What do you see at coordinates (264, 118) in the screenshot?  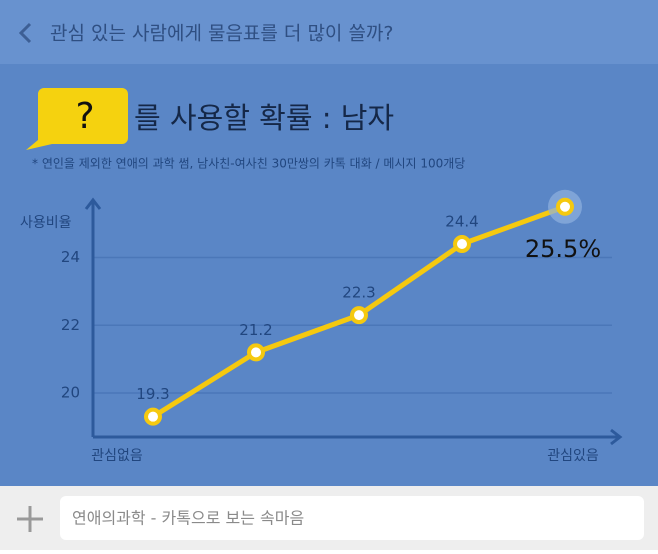 I see `chart-title: 를 사용할 확률 : 남자` at bounding box center [264, 118].